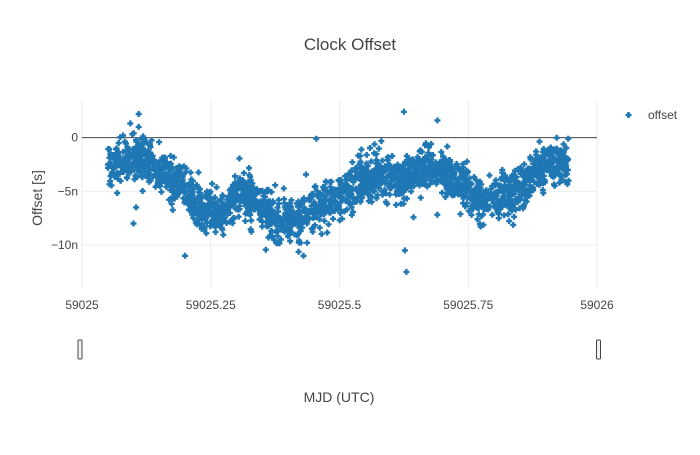 This screenshot has height=455, width=700. I want to click on legend-item-offset: offset, so click(651, 115).